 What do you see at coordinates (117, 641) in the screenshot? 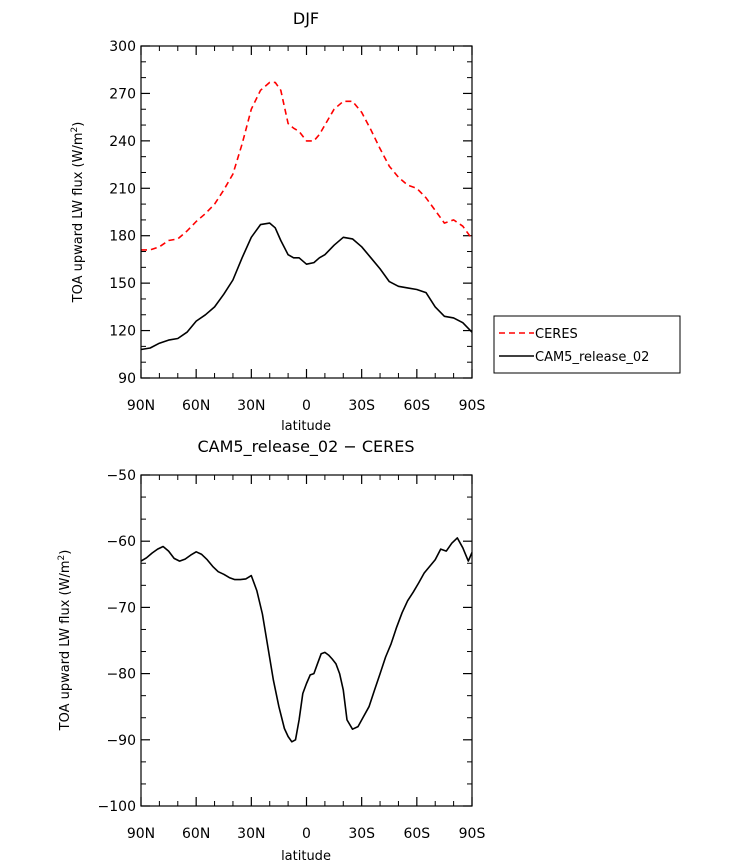
I see `y-tick-labels: −100 −90 −80 −70 −60 −50` at bounding box center [117, 641].